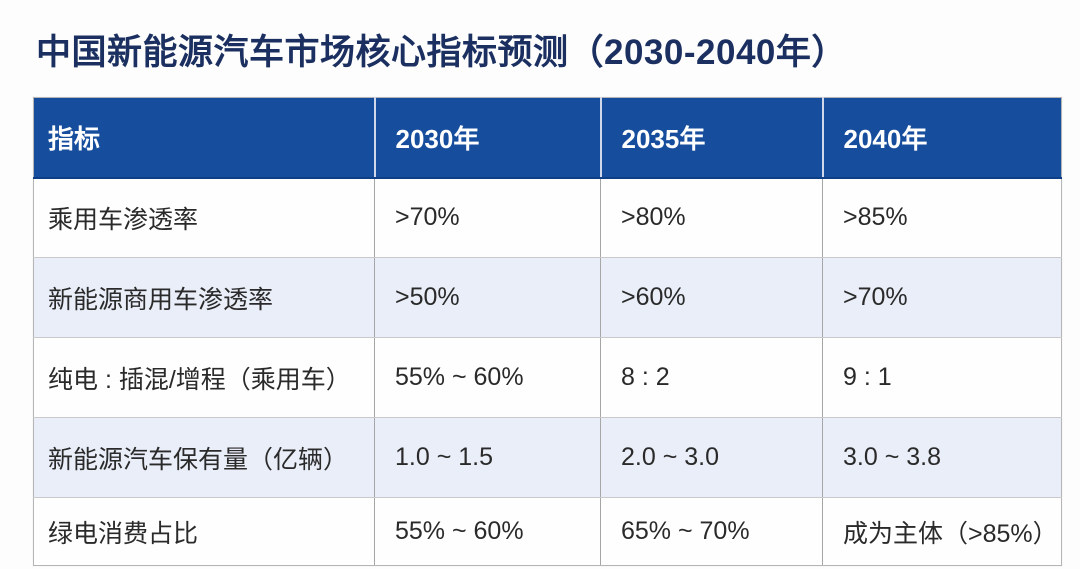 The height and width of the screenshot is (569, 1080). What do you see at coordinates (488, 138) in the screenshot?
I see `column-header-2030: 2030年` at bounding box center [488, 138].